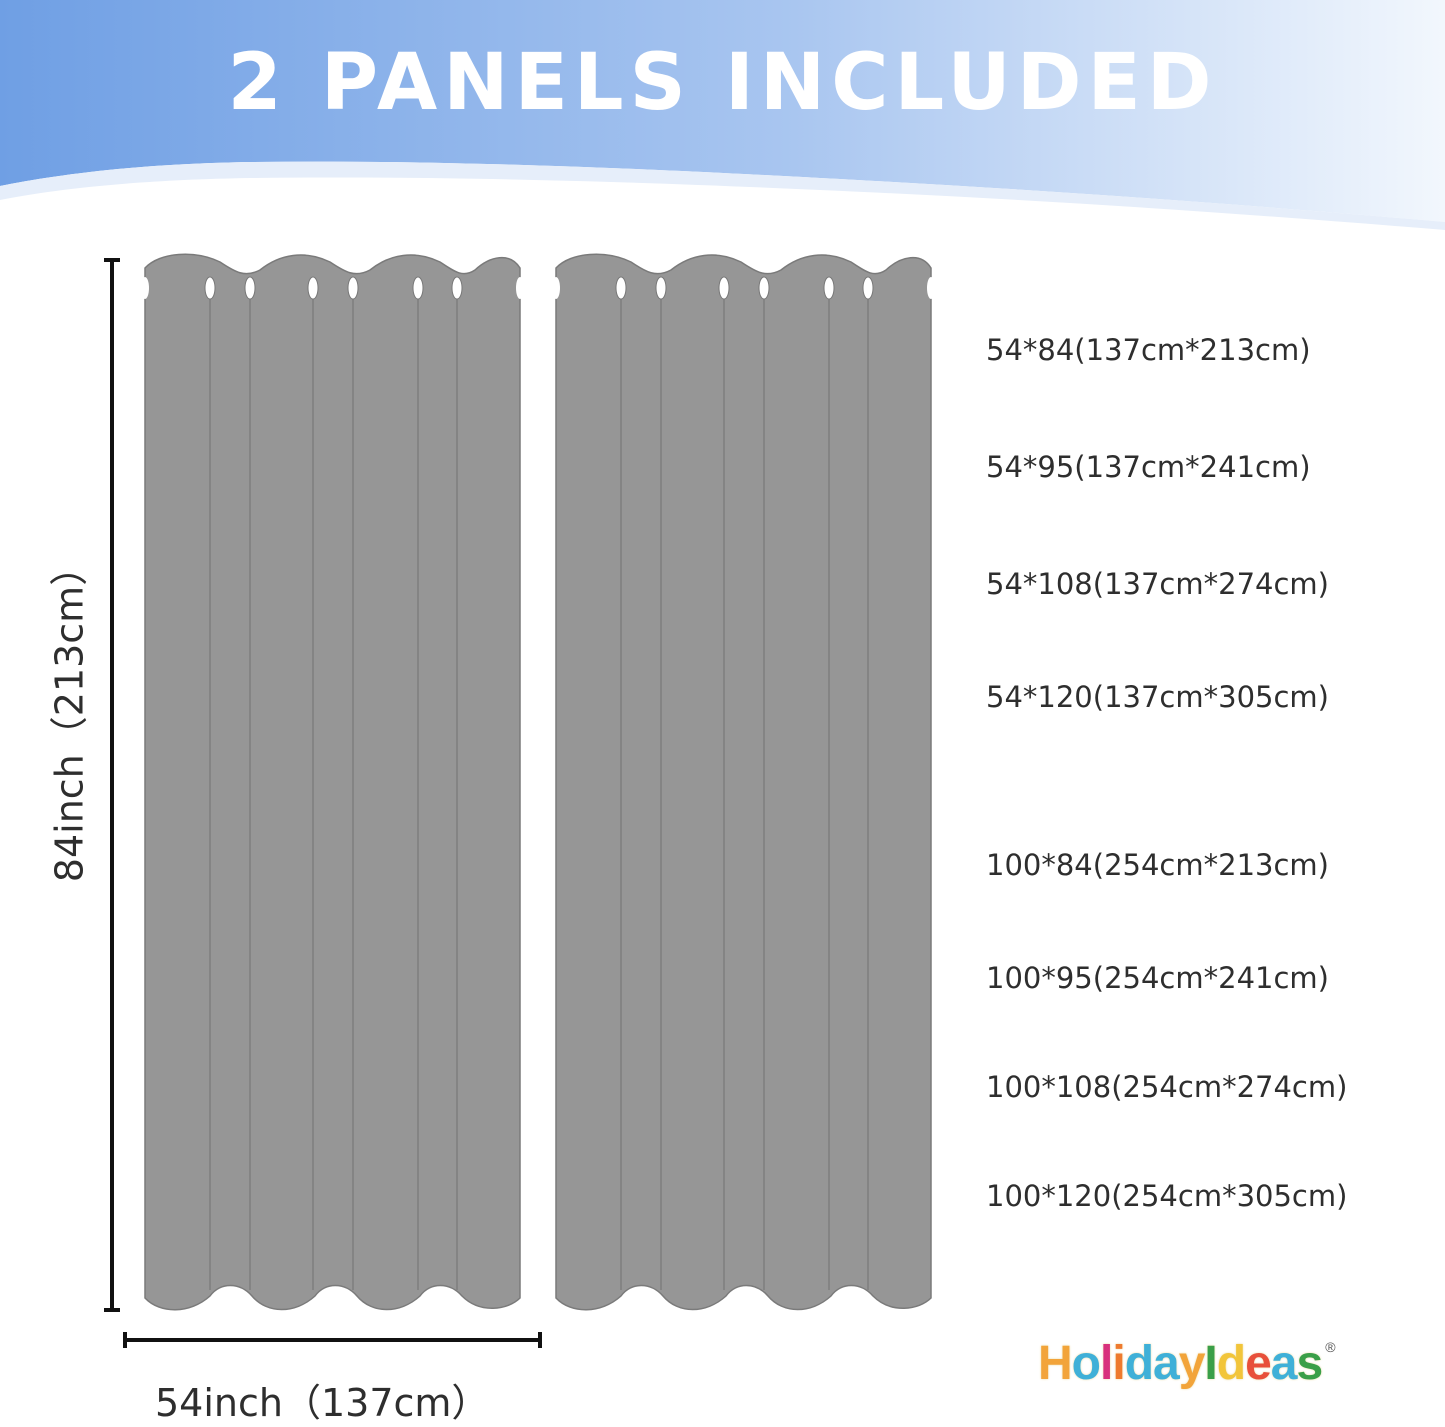 This screenshot has width=1445, height=1427. I want to click on logo-letter: I, so click(1210, 1363).